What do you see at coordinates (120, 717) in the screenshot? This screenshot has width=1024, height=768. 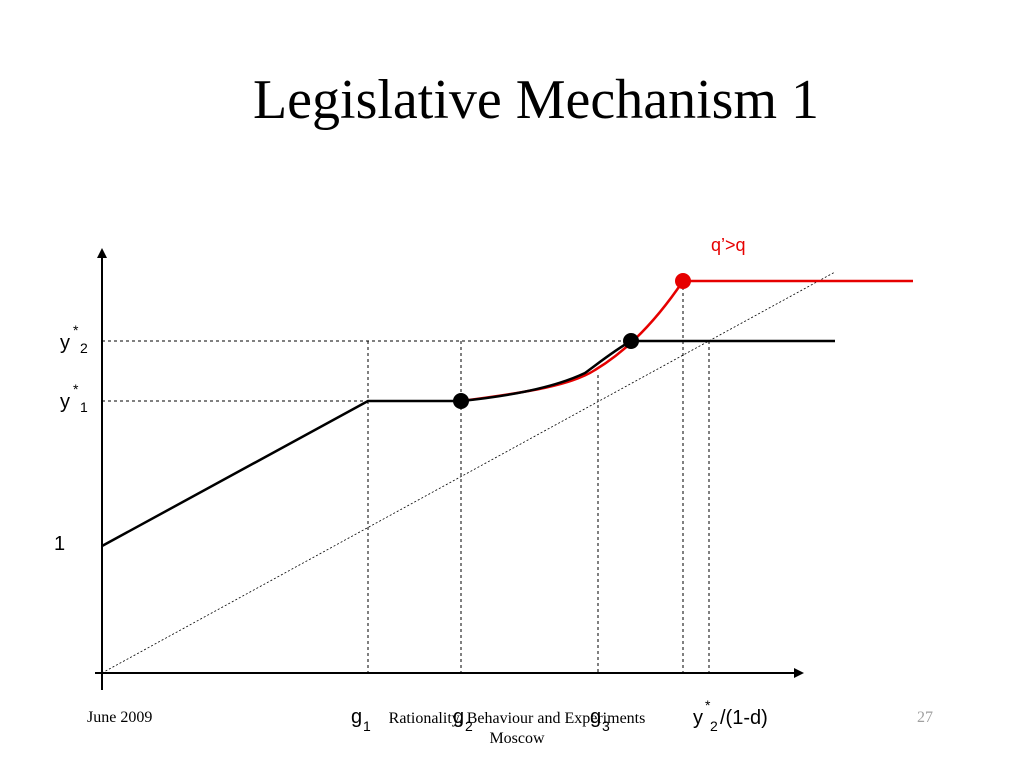 I see `footer-date: June 2009` at bounding box center [120, 717].